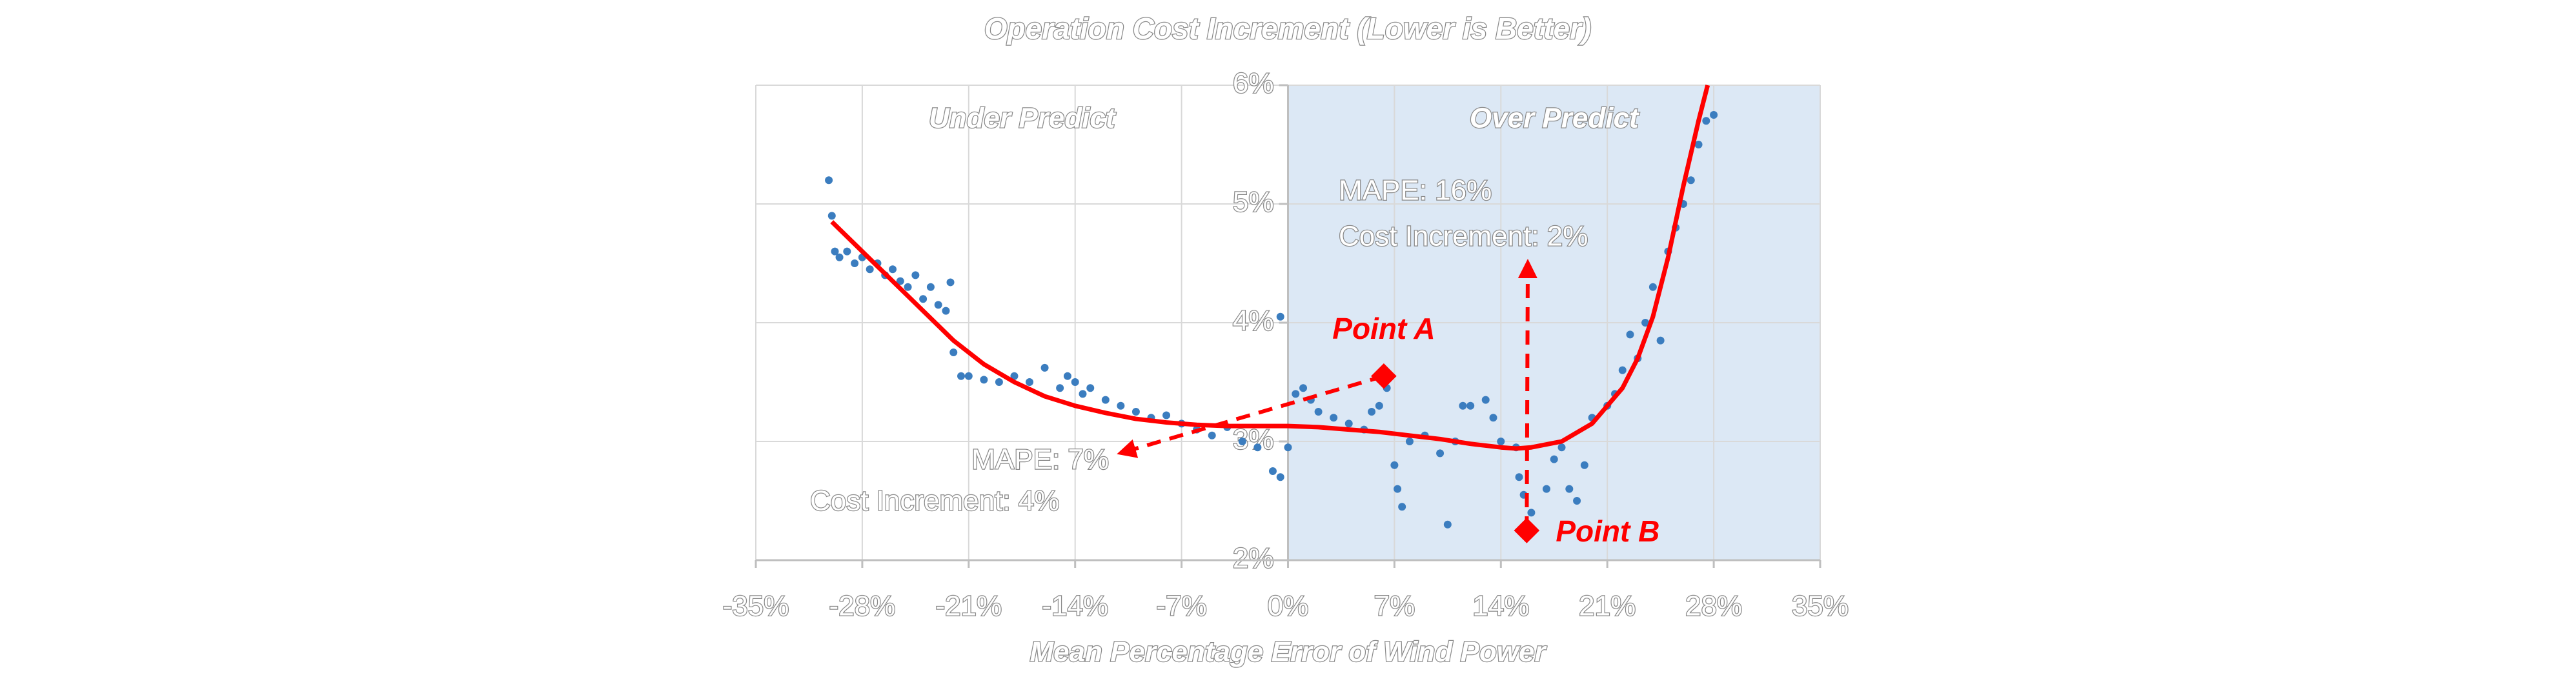 The image size is (2576, 697). What do you see at coordinates (1607, 531) in the screenshot?
I see `annotation-label: Point B` at bounding box center [1607, 531].